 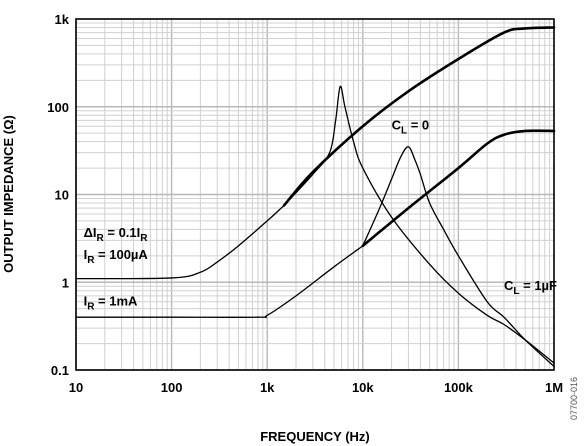 What do you see at coordinates (62, 19) in the screenshot?
I see `y-tick-label: 1k` at bounding box center [62, 19].